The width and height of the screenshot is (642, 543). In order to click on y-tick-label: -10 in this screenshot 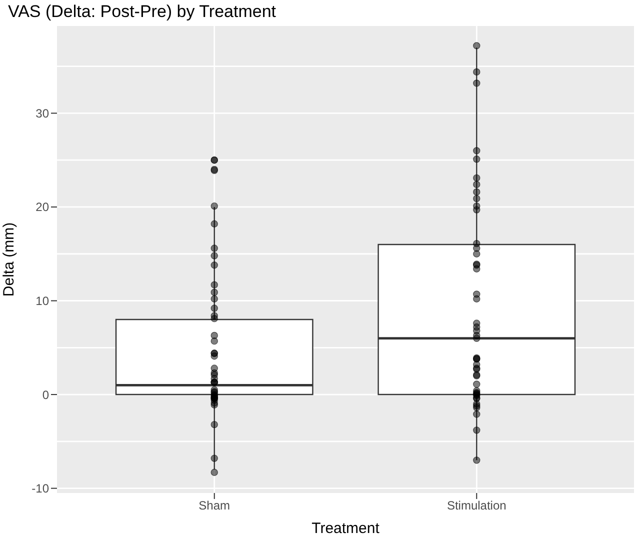, I will do `click(41, 489)`.